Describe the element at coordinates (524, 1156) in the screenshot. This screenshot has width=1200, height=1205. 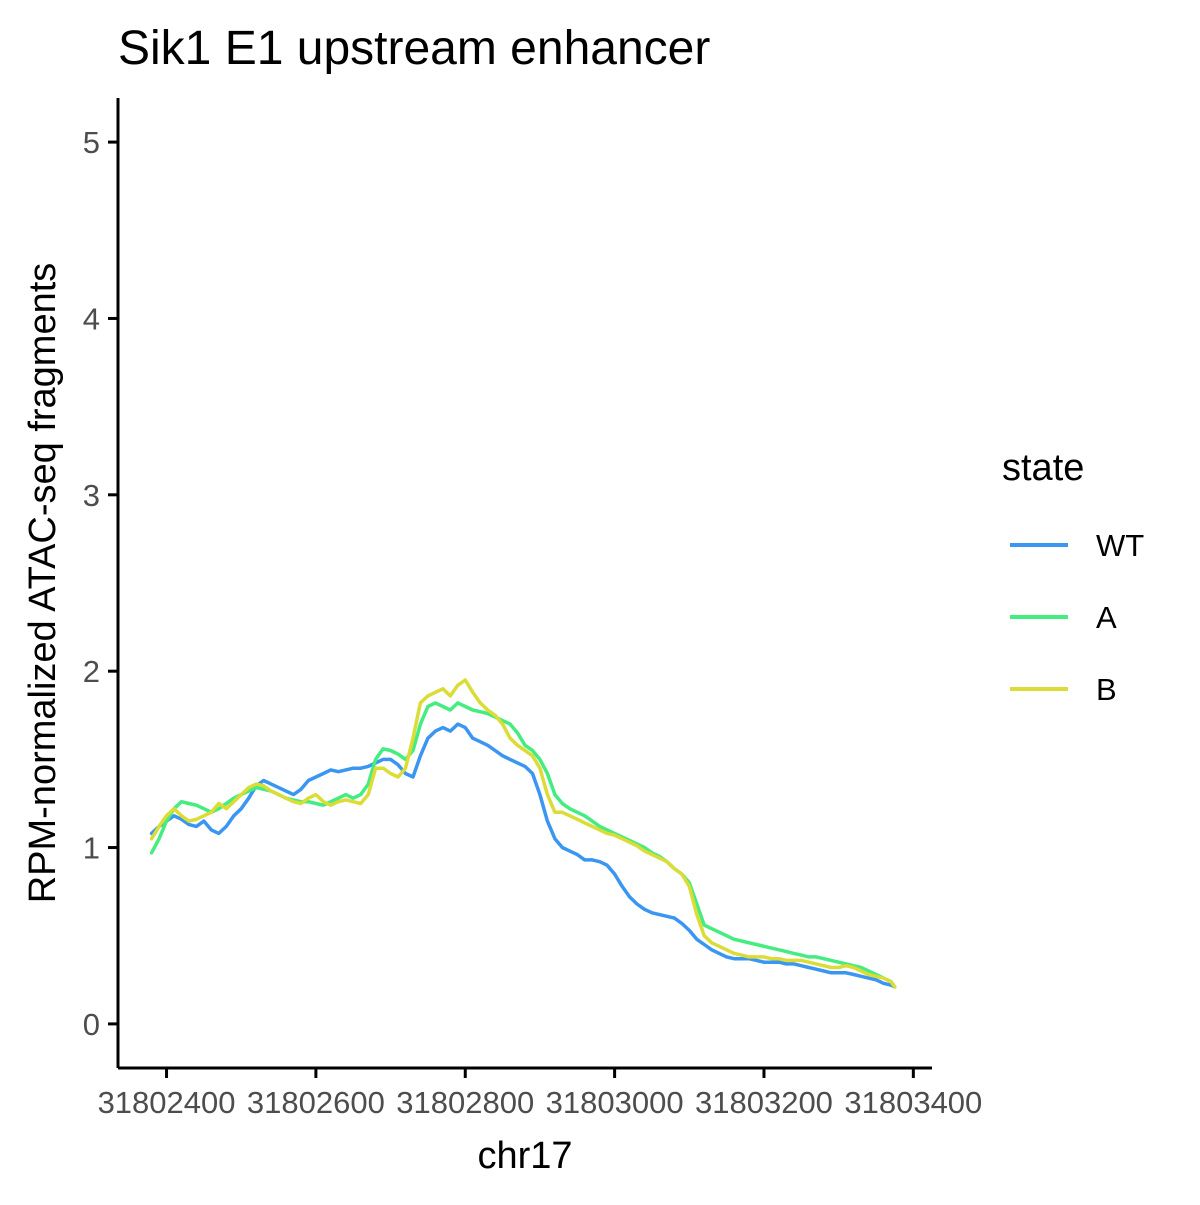
I see `x-axis-title: chr17` at that location.